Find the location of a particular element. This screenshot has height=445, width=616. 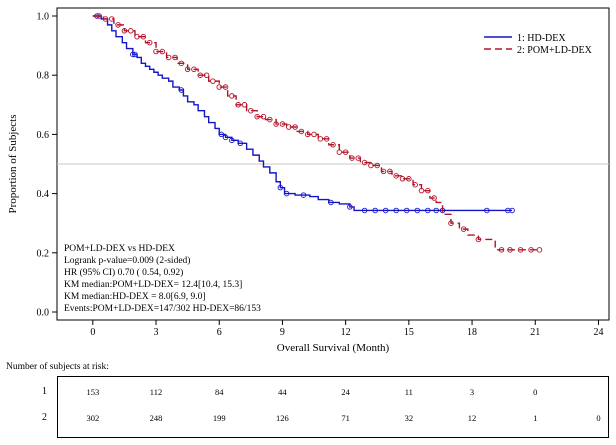

x-tick-label: 21 is located at coordinates (535, 332).